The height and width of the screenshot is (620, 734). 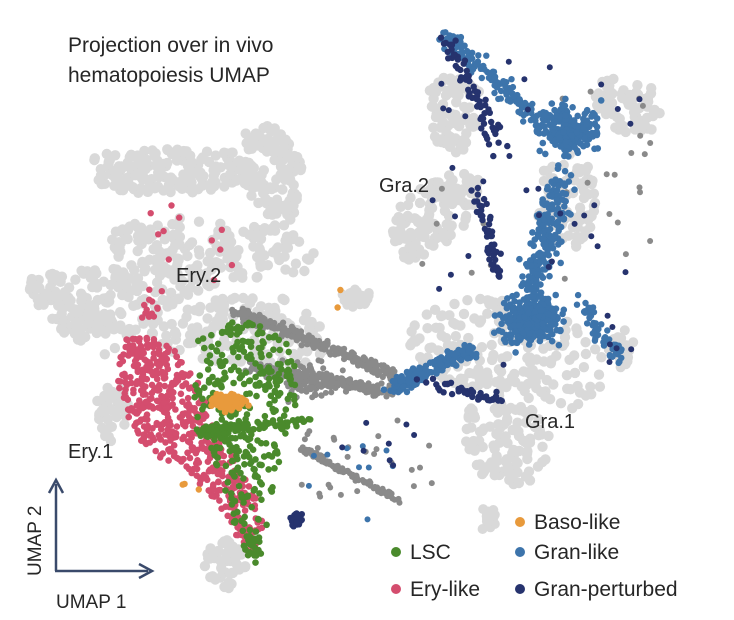 What do you see at coordinates (338, 353) in the screenshot?
I see `cell-point-1952` at bounding box center [338, 353].